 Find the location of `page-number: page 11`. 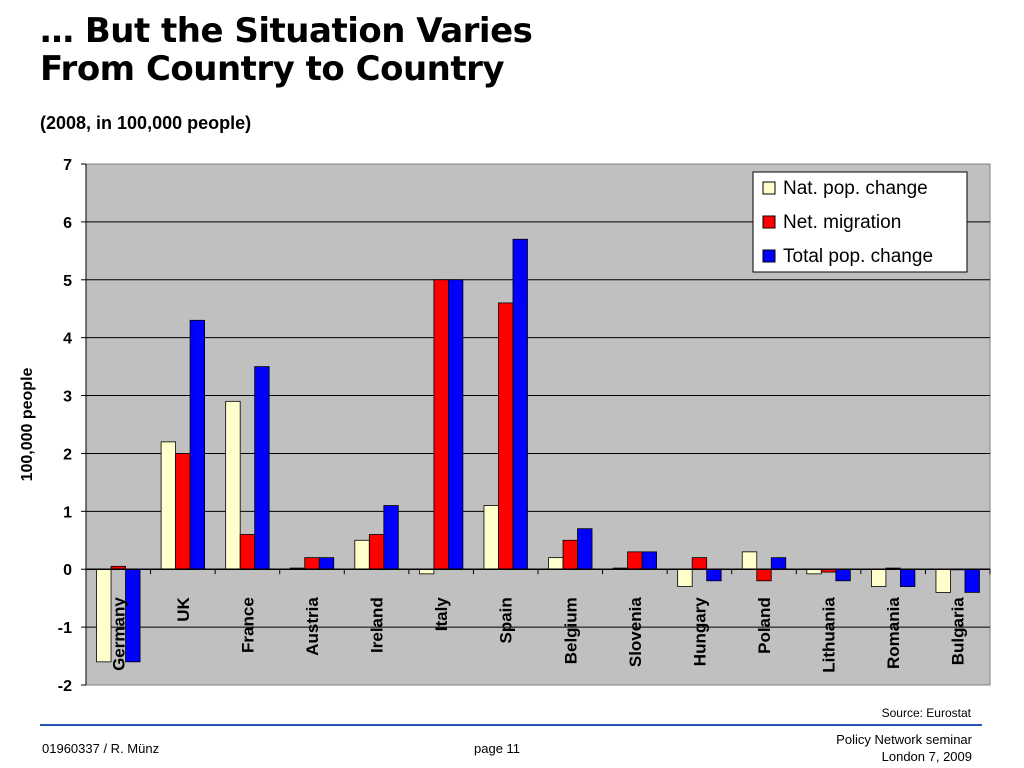

page-number: page 11 is located at coordinates (497, 748).